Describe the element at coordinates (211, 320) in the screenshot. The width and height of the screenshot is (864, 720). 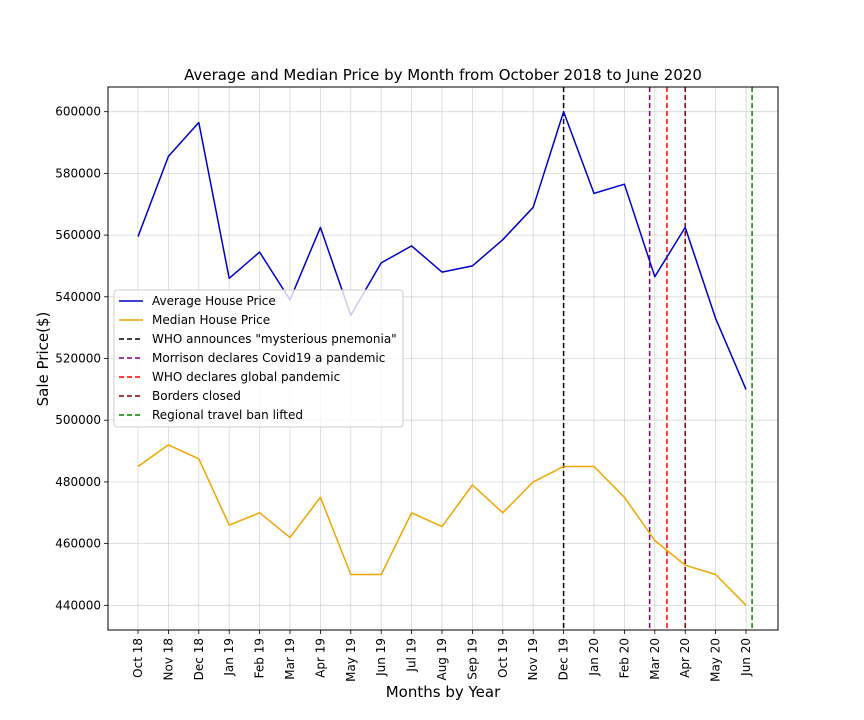
I see `legend-label: Median House Price` at that location.